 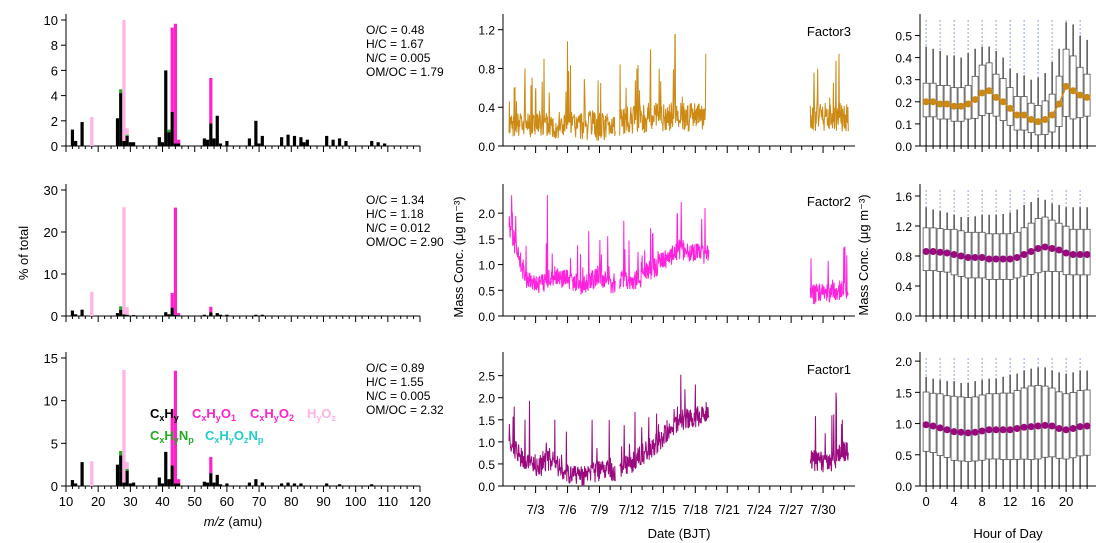 I want to click on x-tick-label: 7/15, so click(x=663, y=509).